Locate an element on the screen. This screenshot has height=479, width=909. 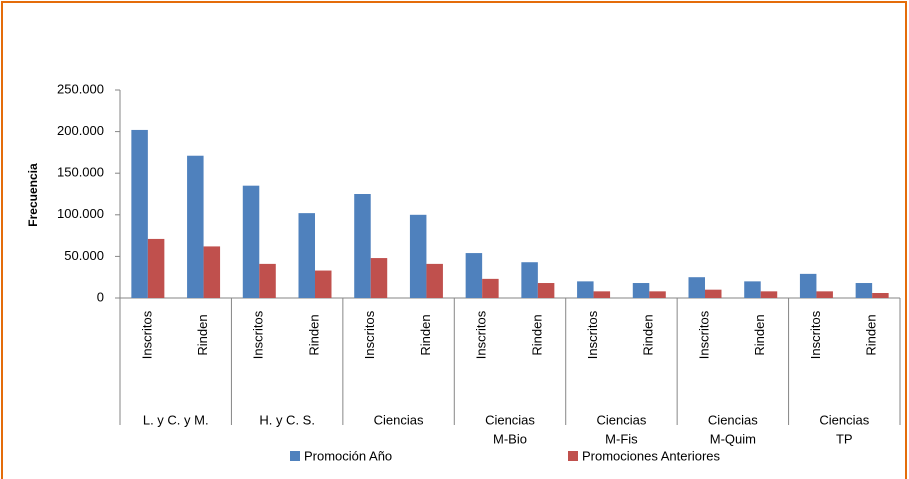
group-label: M-Bio is located at coordinates (510, 438).